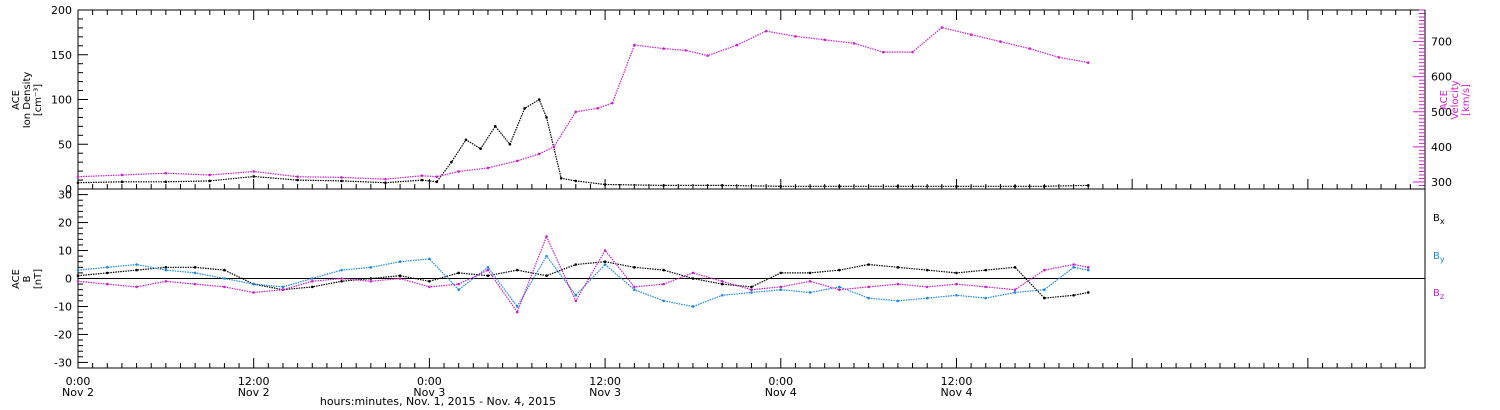 This screenshot has height=410, width=1500. What do you see at coordinates (781, 392) in the screenshot?
I see `x-tick-date-label: Nov 4` at bounding box center [781, 392].